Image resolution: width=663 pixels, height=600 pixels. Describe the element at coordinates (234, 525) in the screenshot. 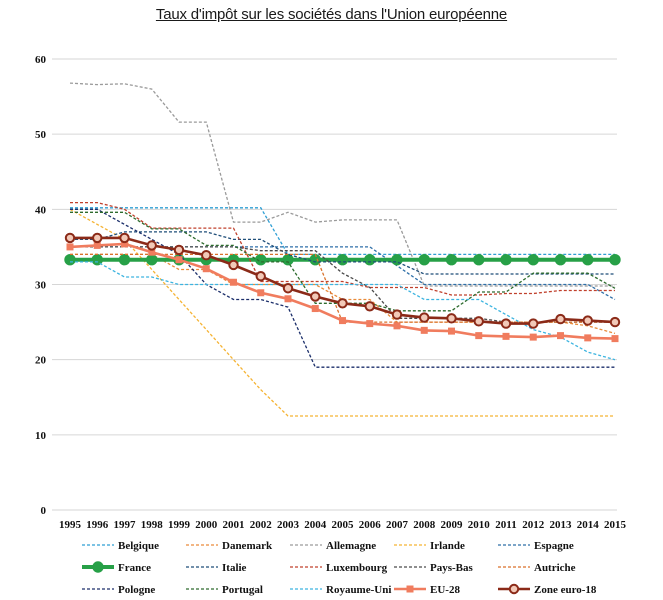

I see `x-tick-label: 2001` at that location.